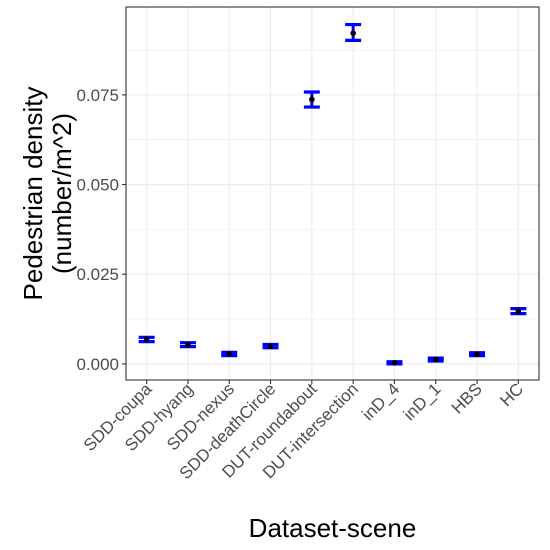 This screenshot has height=550, width=550. Describe the element at coordinates (511, 394) in the screenshot. I see `x-tick-label: HC` at that location.